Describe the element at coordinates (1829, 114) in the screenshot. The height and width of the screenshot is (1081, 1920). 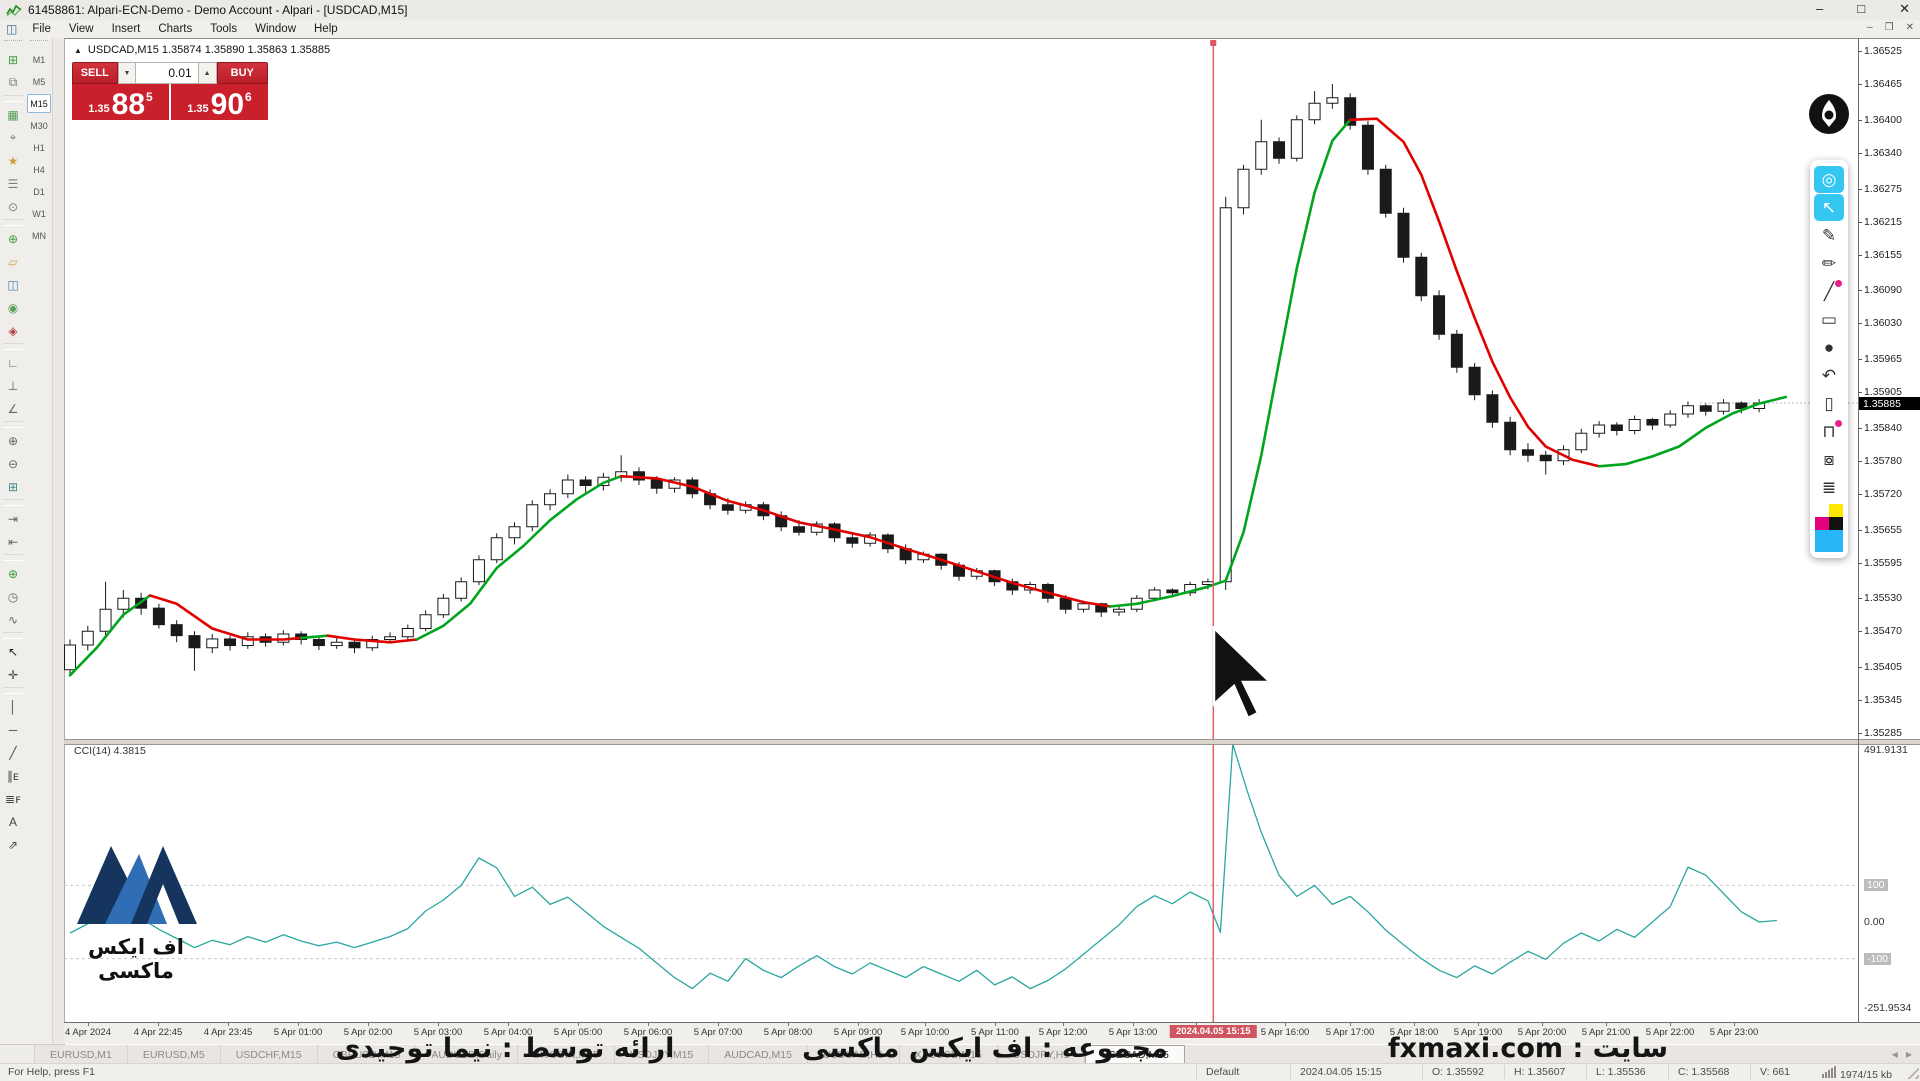
I see `pen-app-logo-icon` at that location.